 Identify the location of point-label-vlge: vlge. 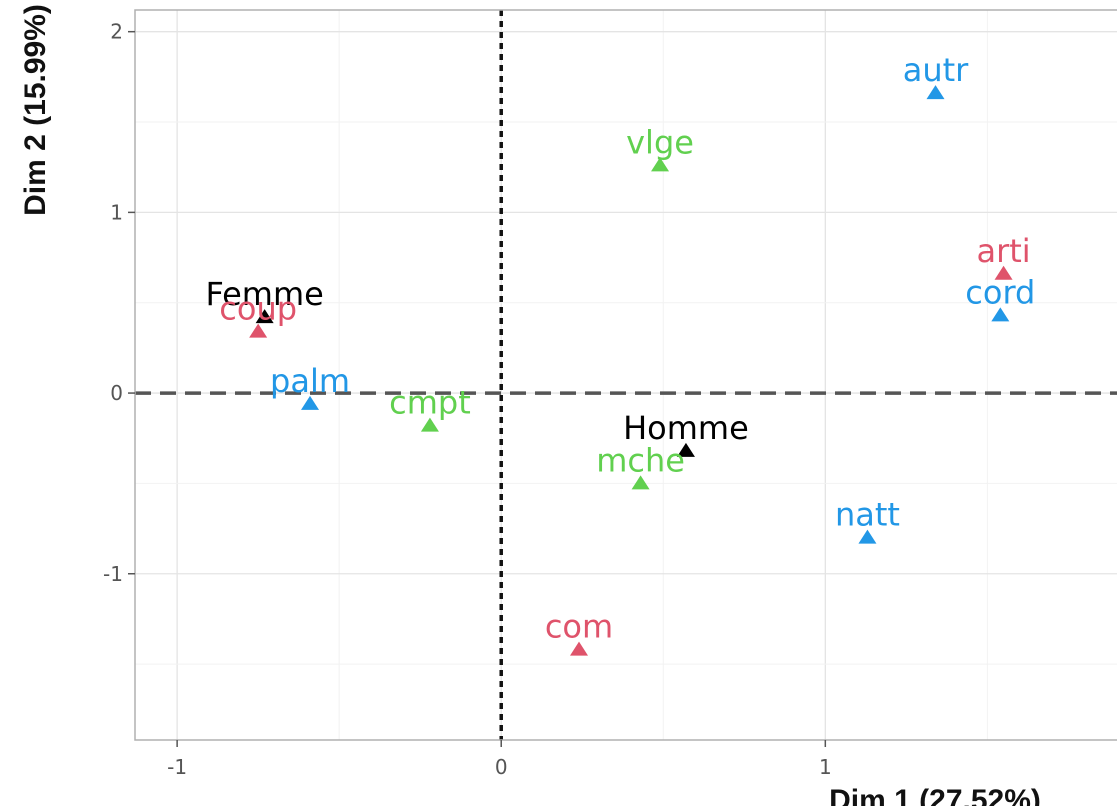
(660, 142).